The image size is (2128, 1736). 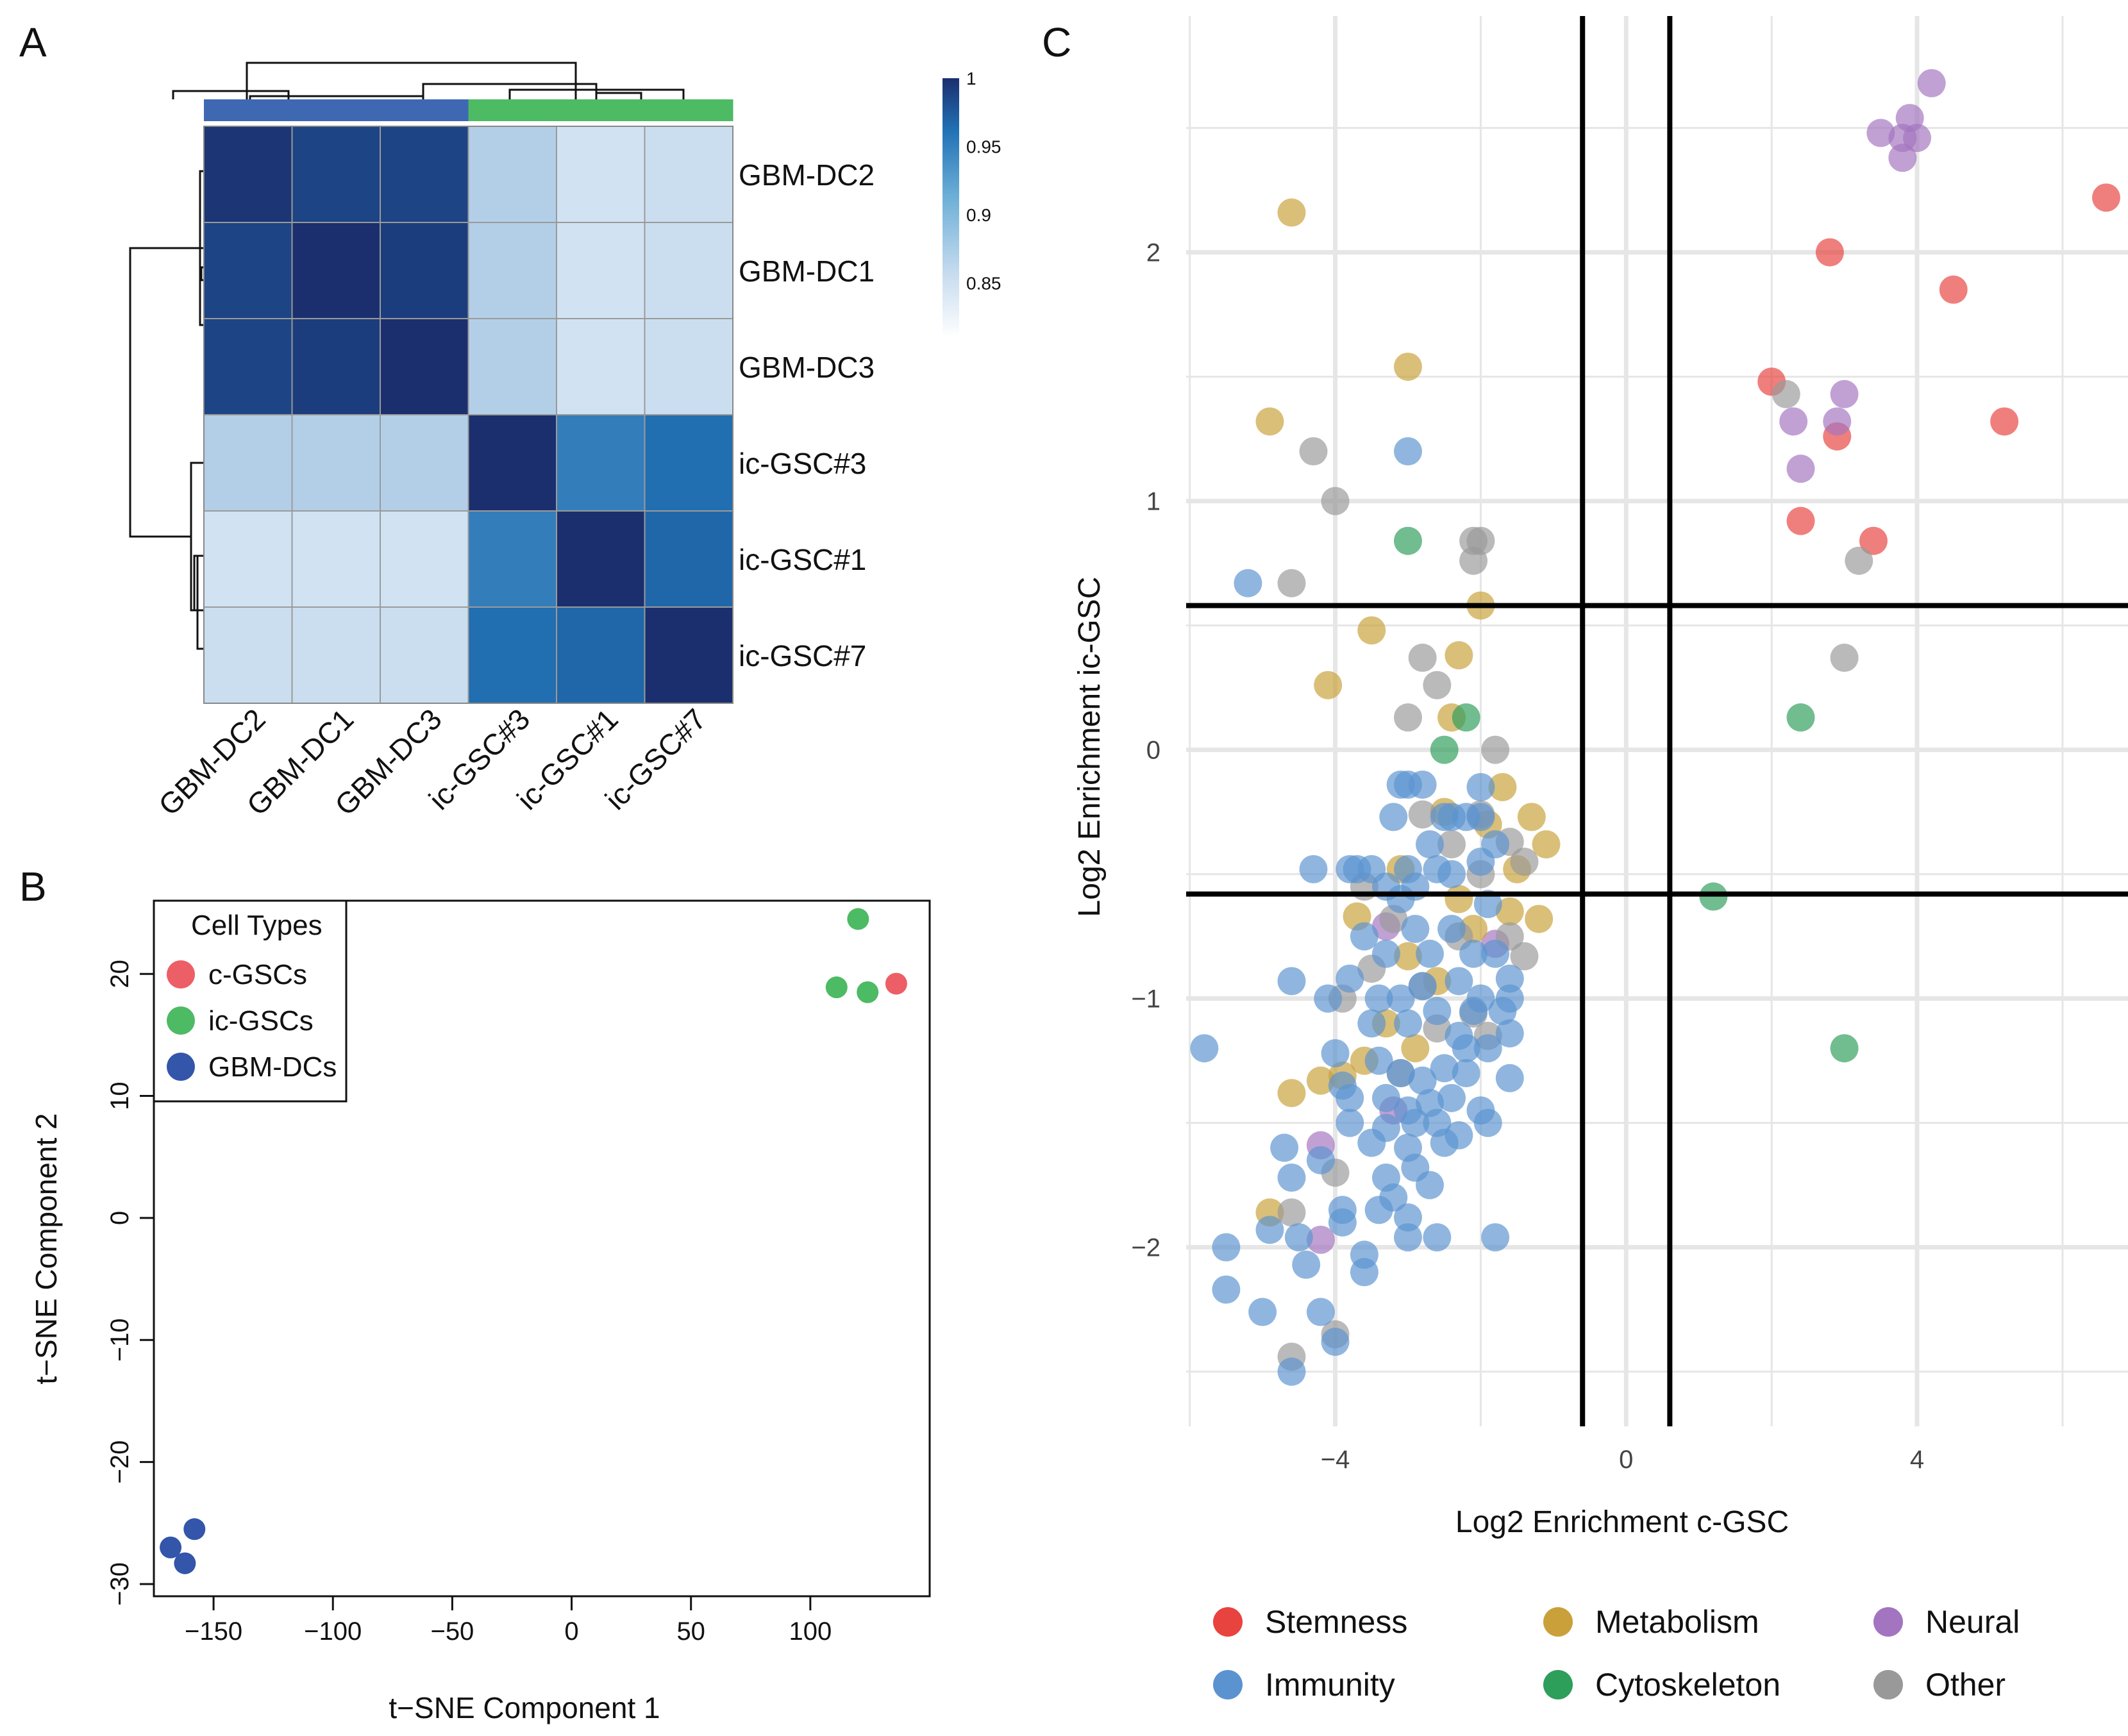 I want to click on enrichment-x-tick-label: −4, so click(x=1335, y=1460).